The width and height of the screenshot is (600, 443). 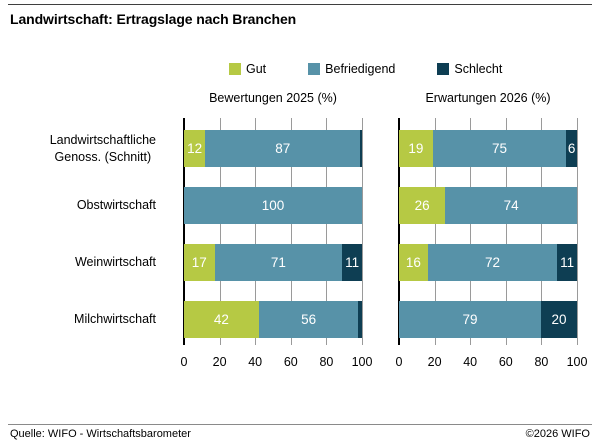 I want to click on bar-row: 100, so click(x=273, y=205).